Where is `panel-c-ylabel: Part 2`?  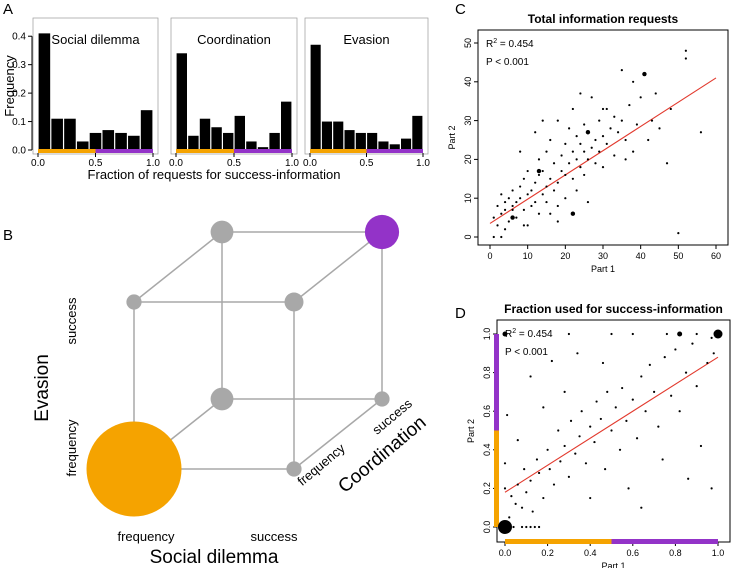
panel-c-ylabel: Part 2 is located at coordinates (452, 137).